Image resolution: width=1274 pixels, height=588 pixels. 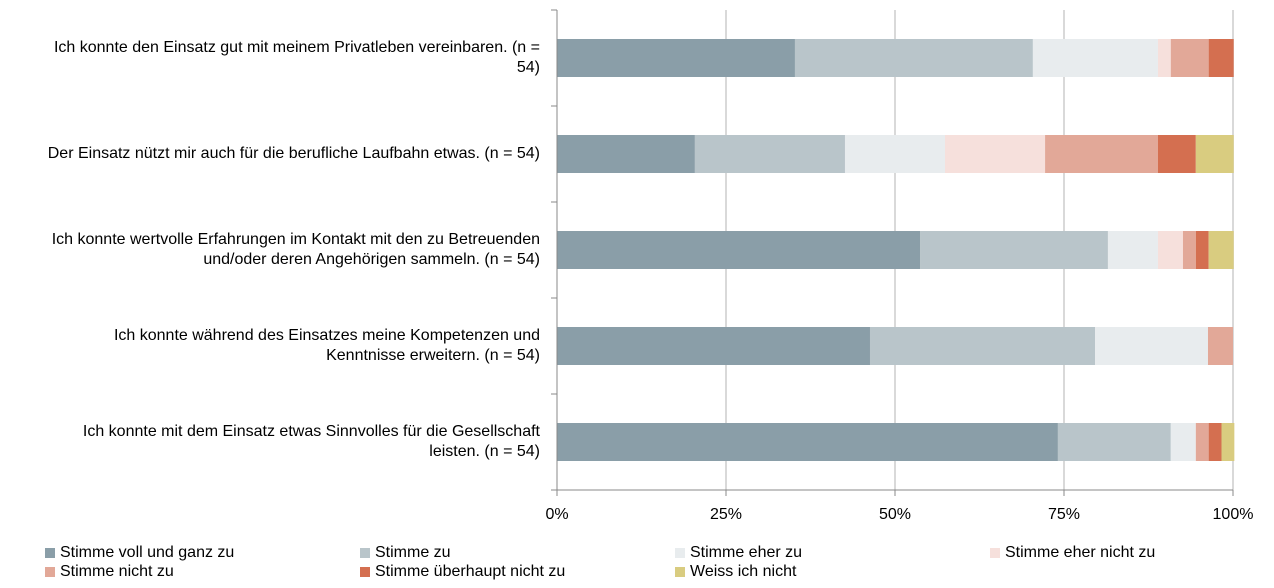 I want to click on x-tick-label: 50%, so click(x=895, y=514).